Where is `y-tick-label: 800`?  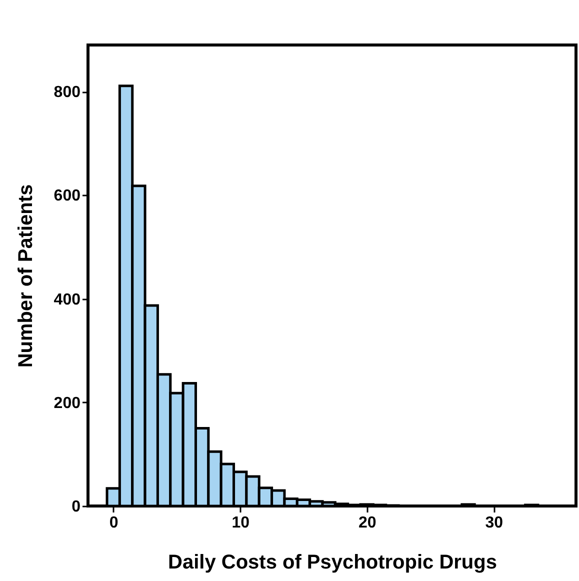
y-tick-label: 800 is located at coordinates (67, 93).